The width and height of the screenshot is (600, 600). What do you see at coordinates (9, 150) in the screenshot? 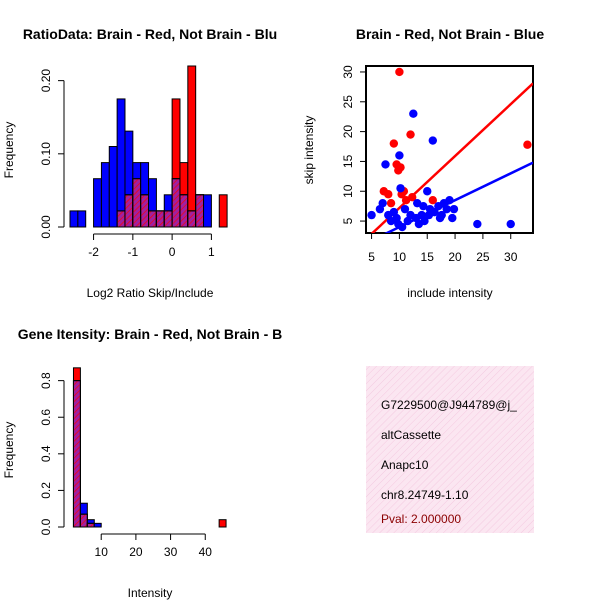
I see `ratio-histogram-ylabel: Frequency` at bounding box center [9, 150].